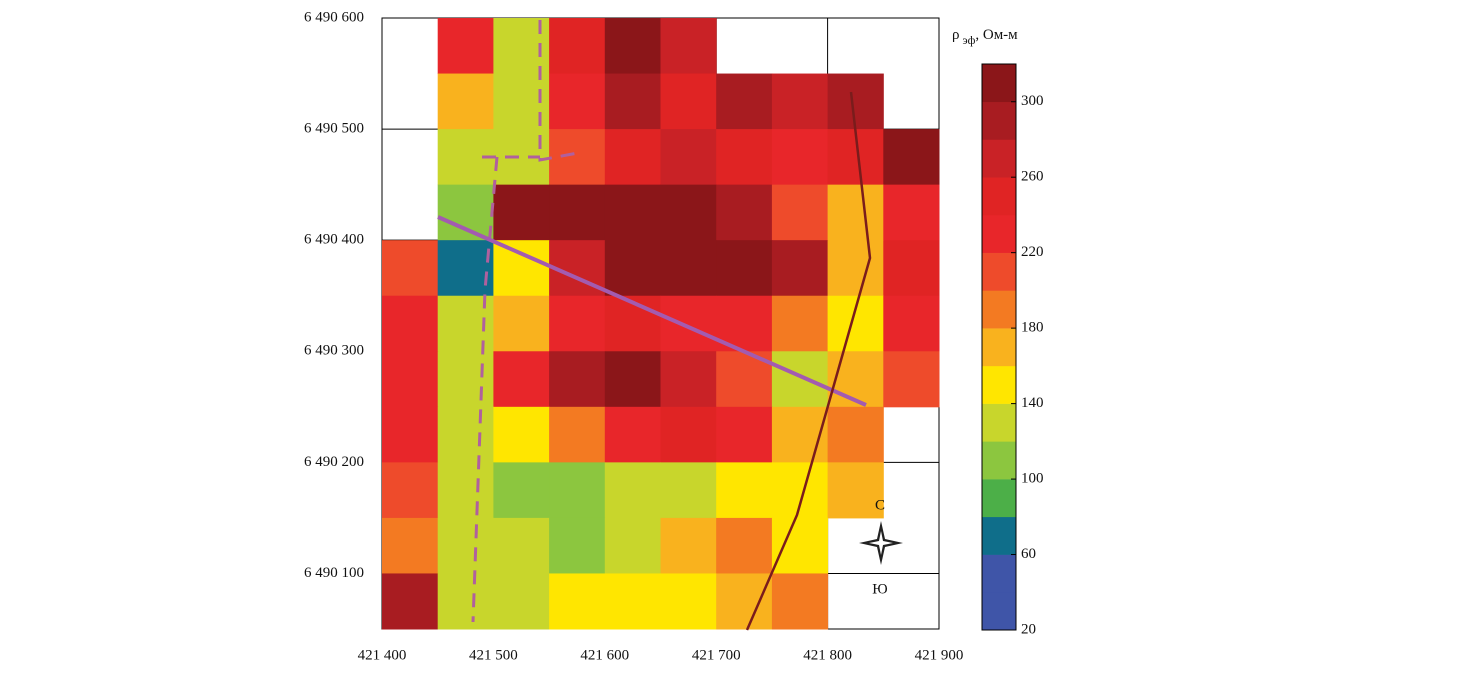 This screenshot has height=678, width=1470. I want to click on subscript: эф, so click(969, 40).